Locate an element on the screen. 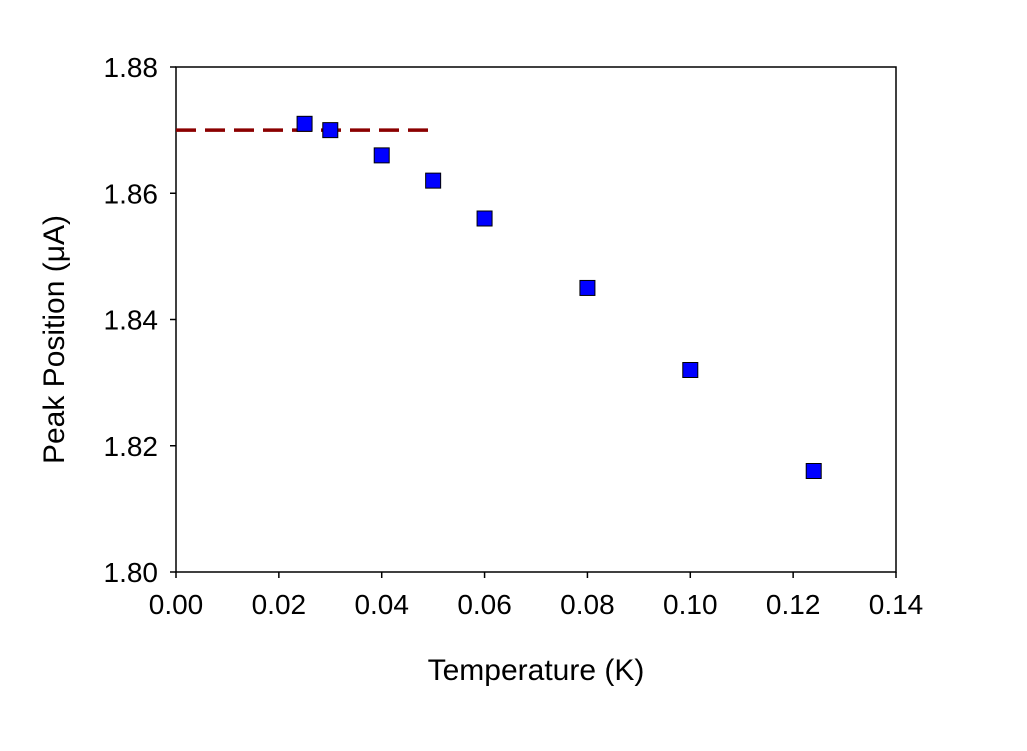 The image size is (1027, 751). x-tick-label: 0.00 is located at coordinates (176, 604).